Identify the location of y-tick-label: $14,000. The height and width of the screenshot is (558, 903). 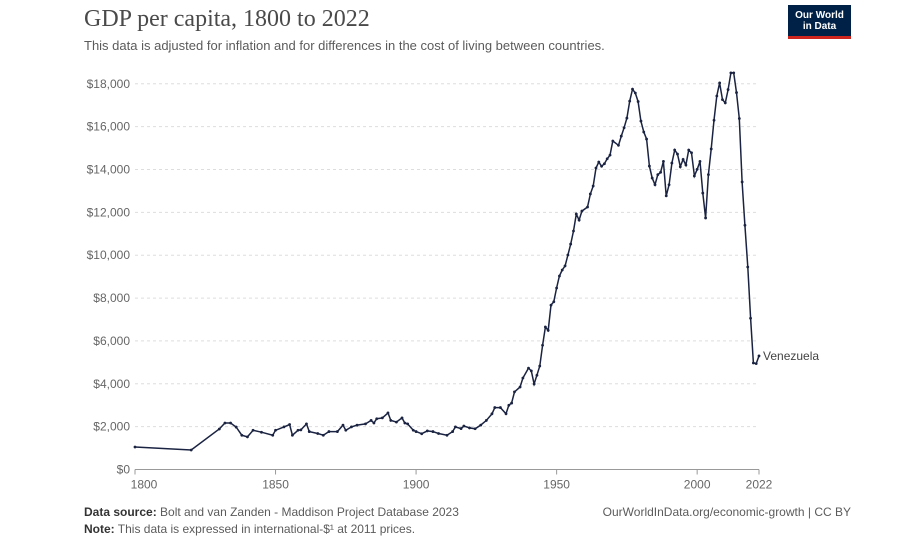
(109, 170).